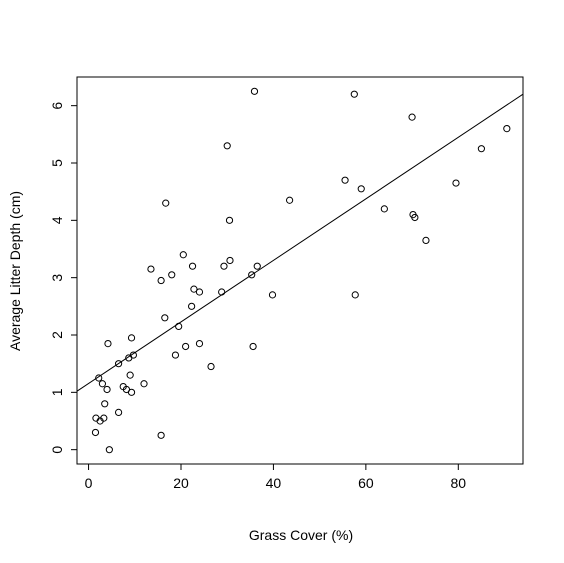 Image resolution: width=564 pixels, height=563 pixels. I want to click on x-tick-label: 40, so click(274, 483).